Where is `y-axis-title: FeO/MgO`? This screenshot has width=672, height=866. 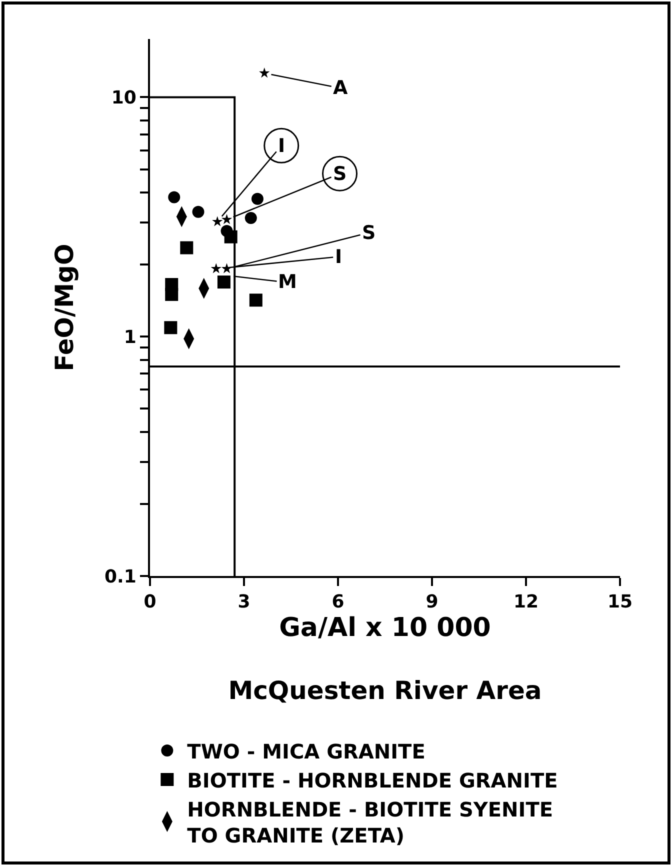 y-axis-title: FeO/MgO is located at coordinates (64, 308).